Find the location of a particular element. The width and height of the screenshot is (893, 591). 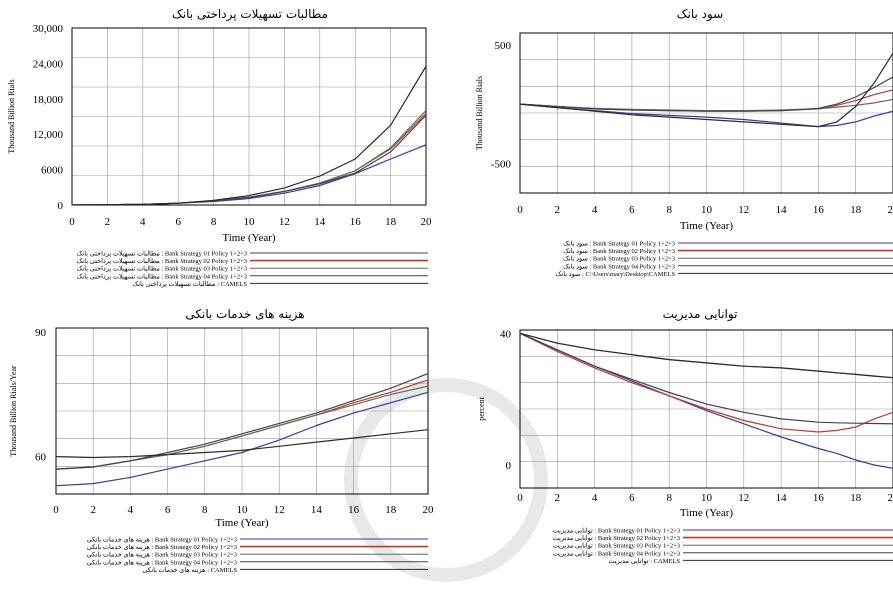

legend-label: سود بانک : Bank Strategy 04 Policy 1+2+3 is located at coordinates (619, 266).